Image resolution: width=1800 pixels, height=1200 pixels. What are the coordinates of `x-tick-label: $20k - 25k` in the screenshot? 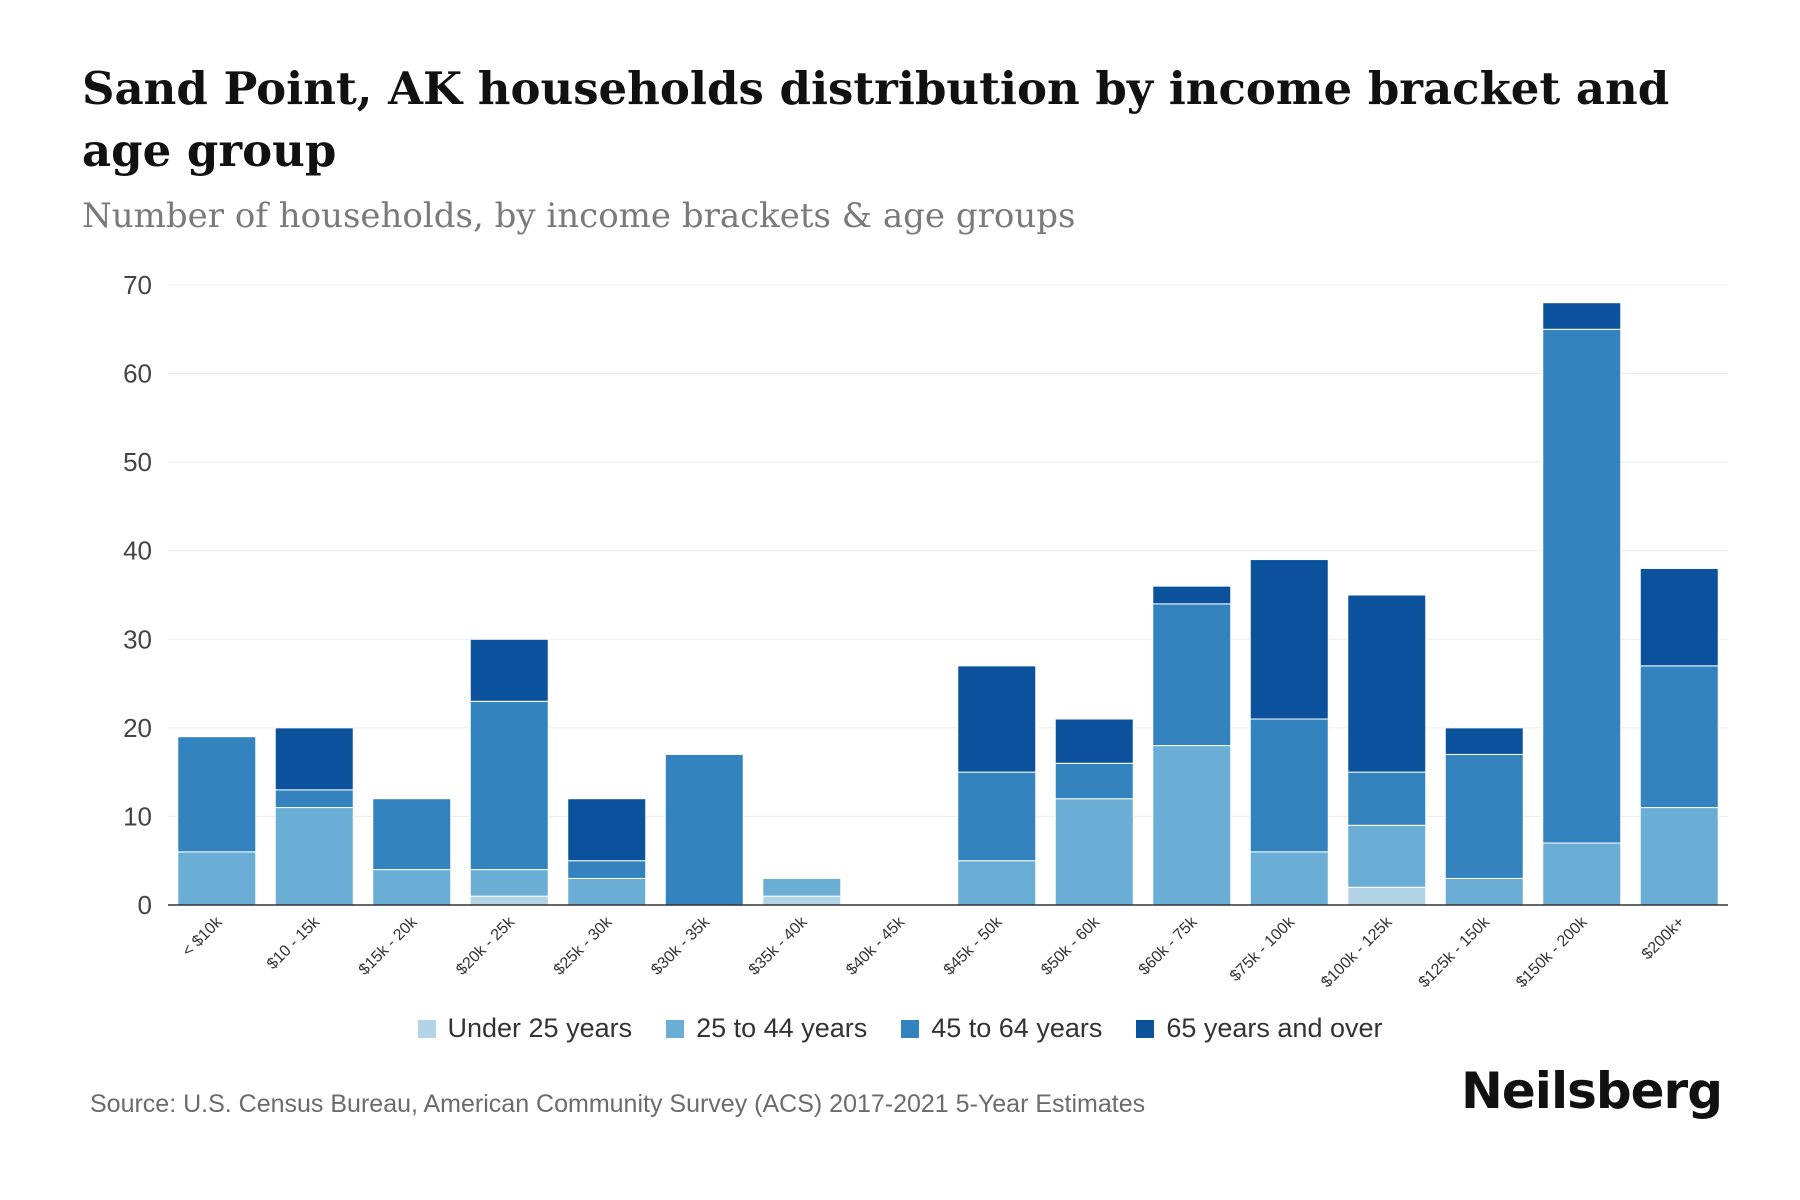 It's located at (486, 946).